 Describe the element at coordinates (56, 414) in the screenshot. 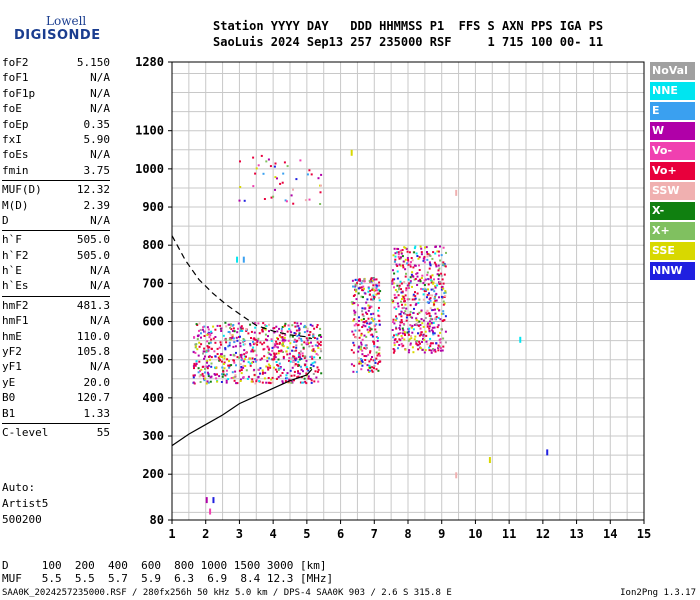

I see `param-row: B1 1.33` at that location.